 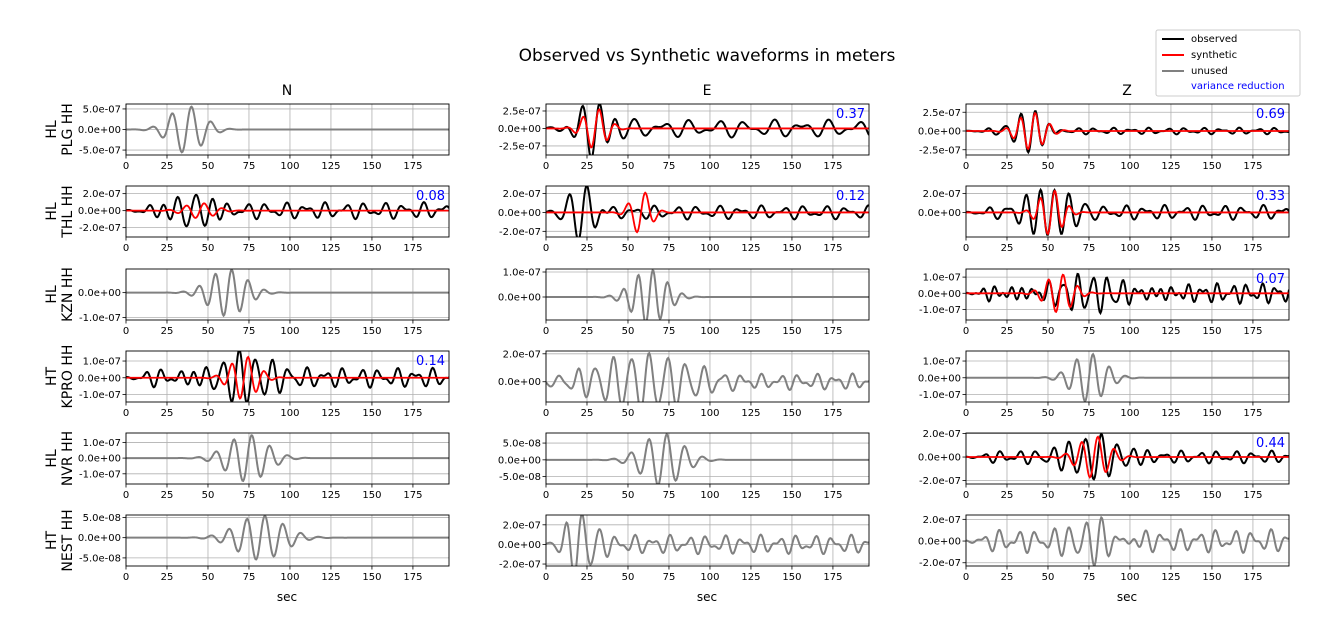 What do you see at coordinates (100, 558) in the screenshot?
I see `y-tick-label: -5.0e-08` at bounding box center [100, 558].